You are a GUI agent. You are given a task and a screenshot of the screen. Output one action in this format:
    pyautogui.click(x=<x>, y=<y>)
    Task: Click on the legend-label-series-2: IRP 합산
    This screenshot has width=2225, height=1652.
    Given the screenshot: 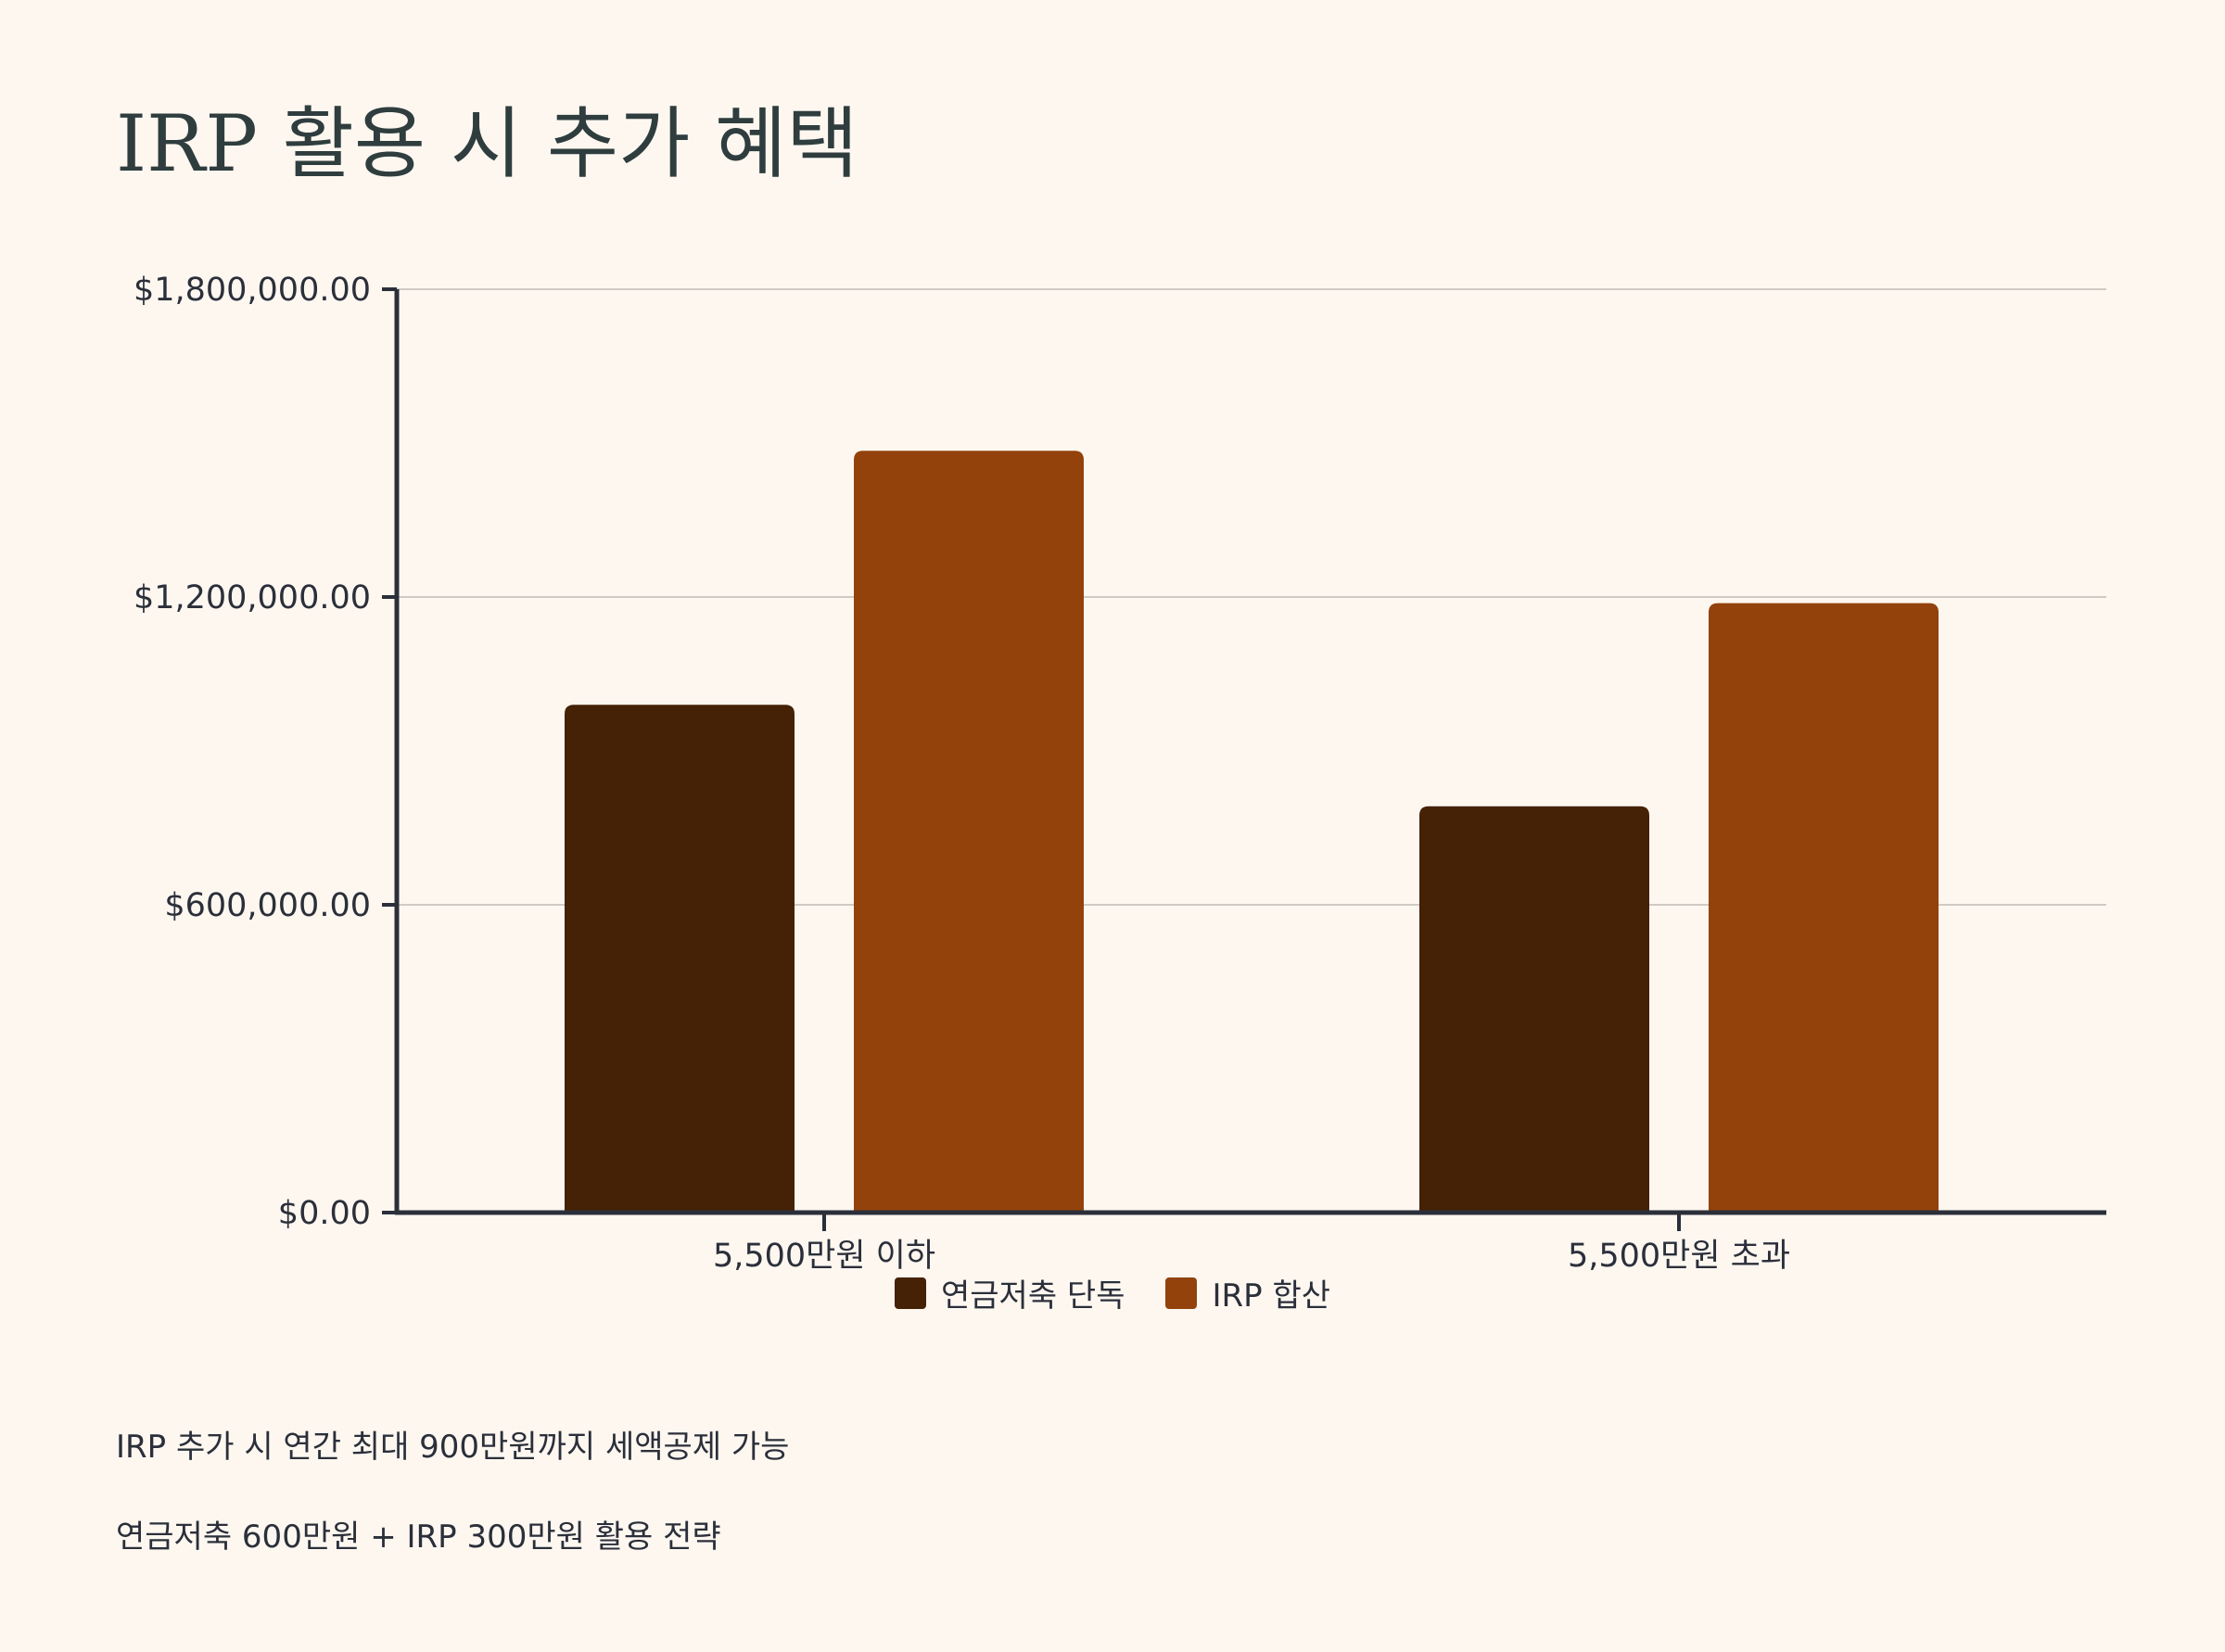 What is the action you would take?
    pyautogui.click(x=1271, y=1296)
    